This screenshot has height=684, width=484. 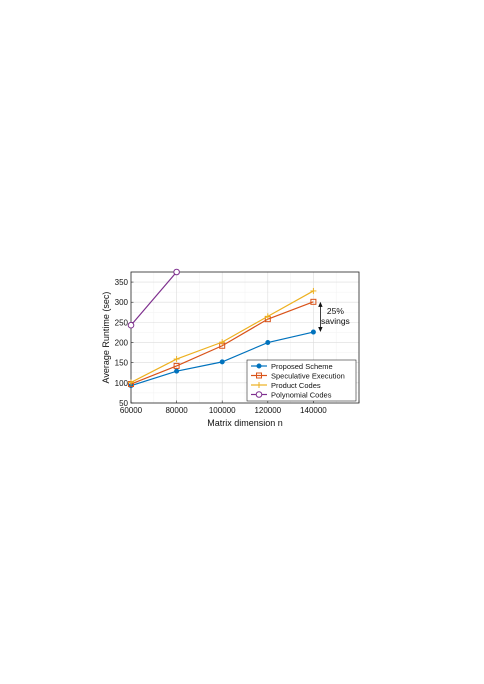 I want to click on annotation-label-word: savings, so click(x=335, y=321).